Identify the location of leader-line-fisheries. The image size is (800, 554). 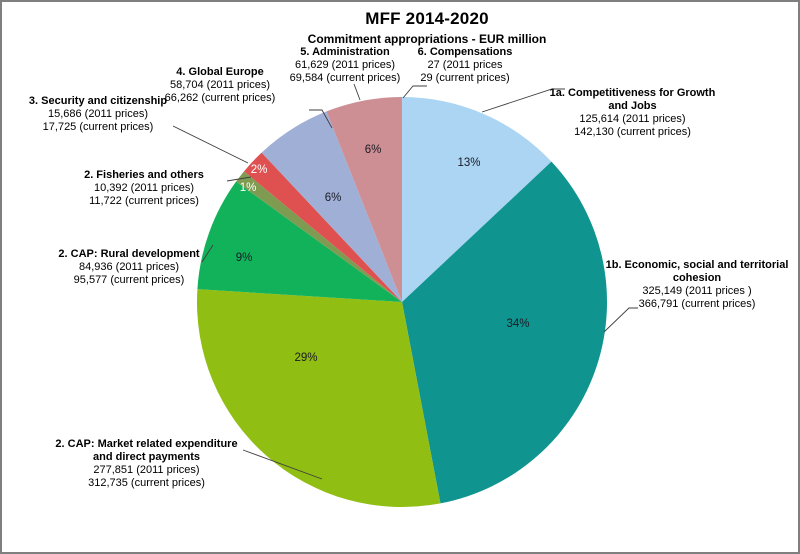
(239, 179).